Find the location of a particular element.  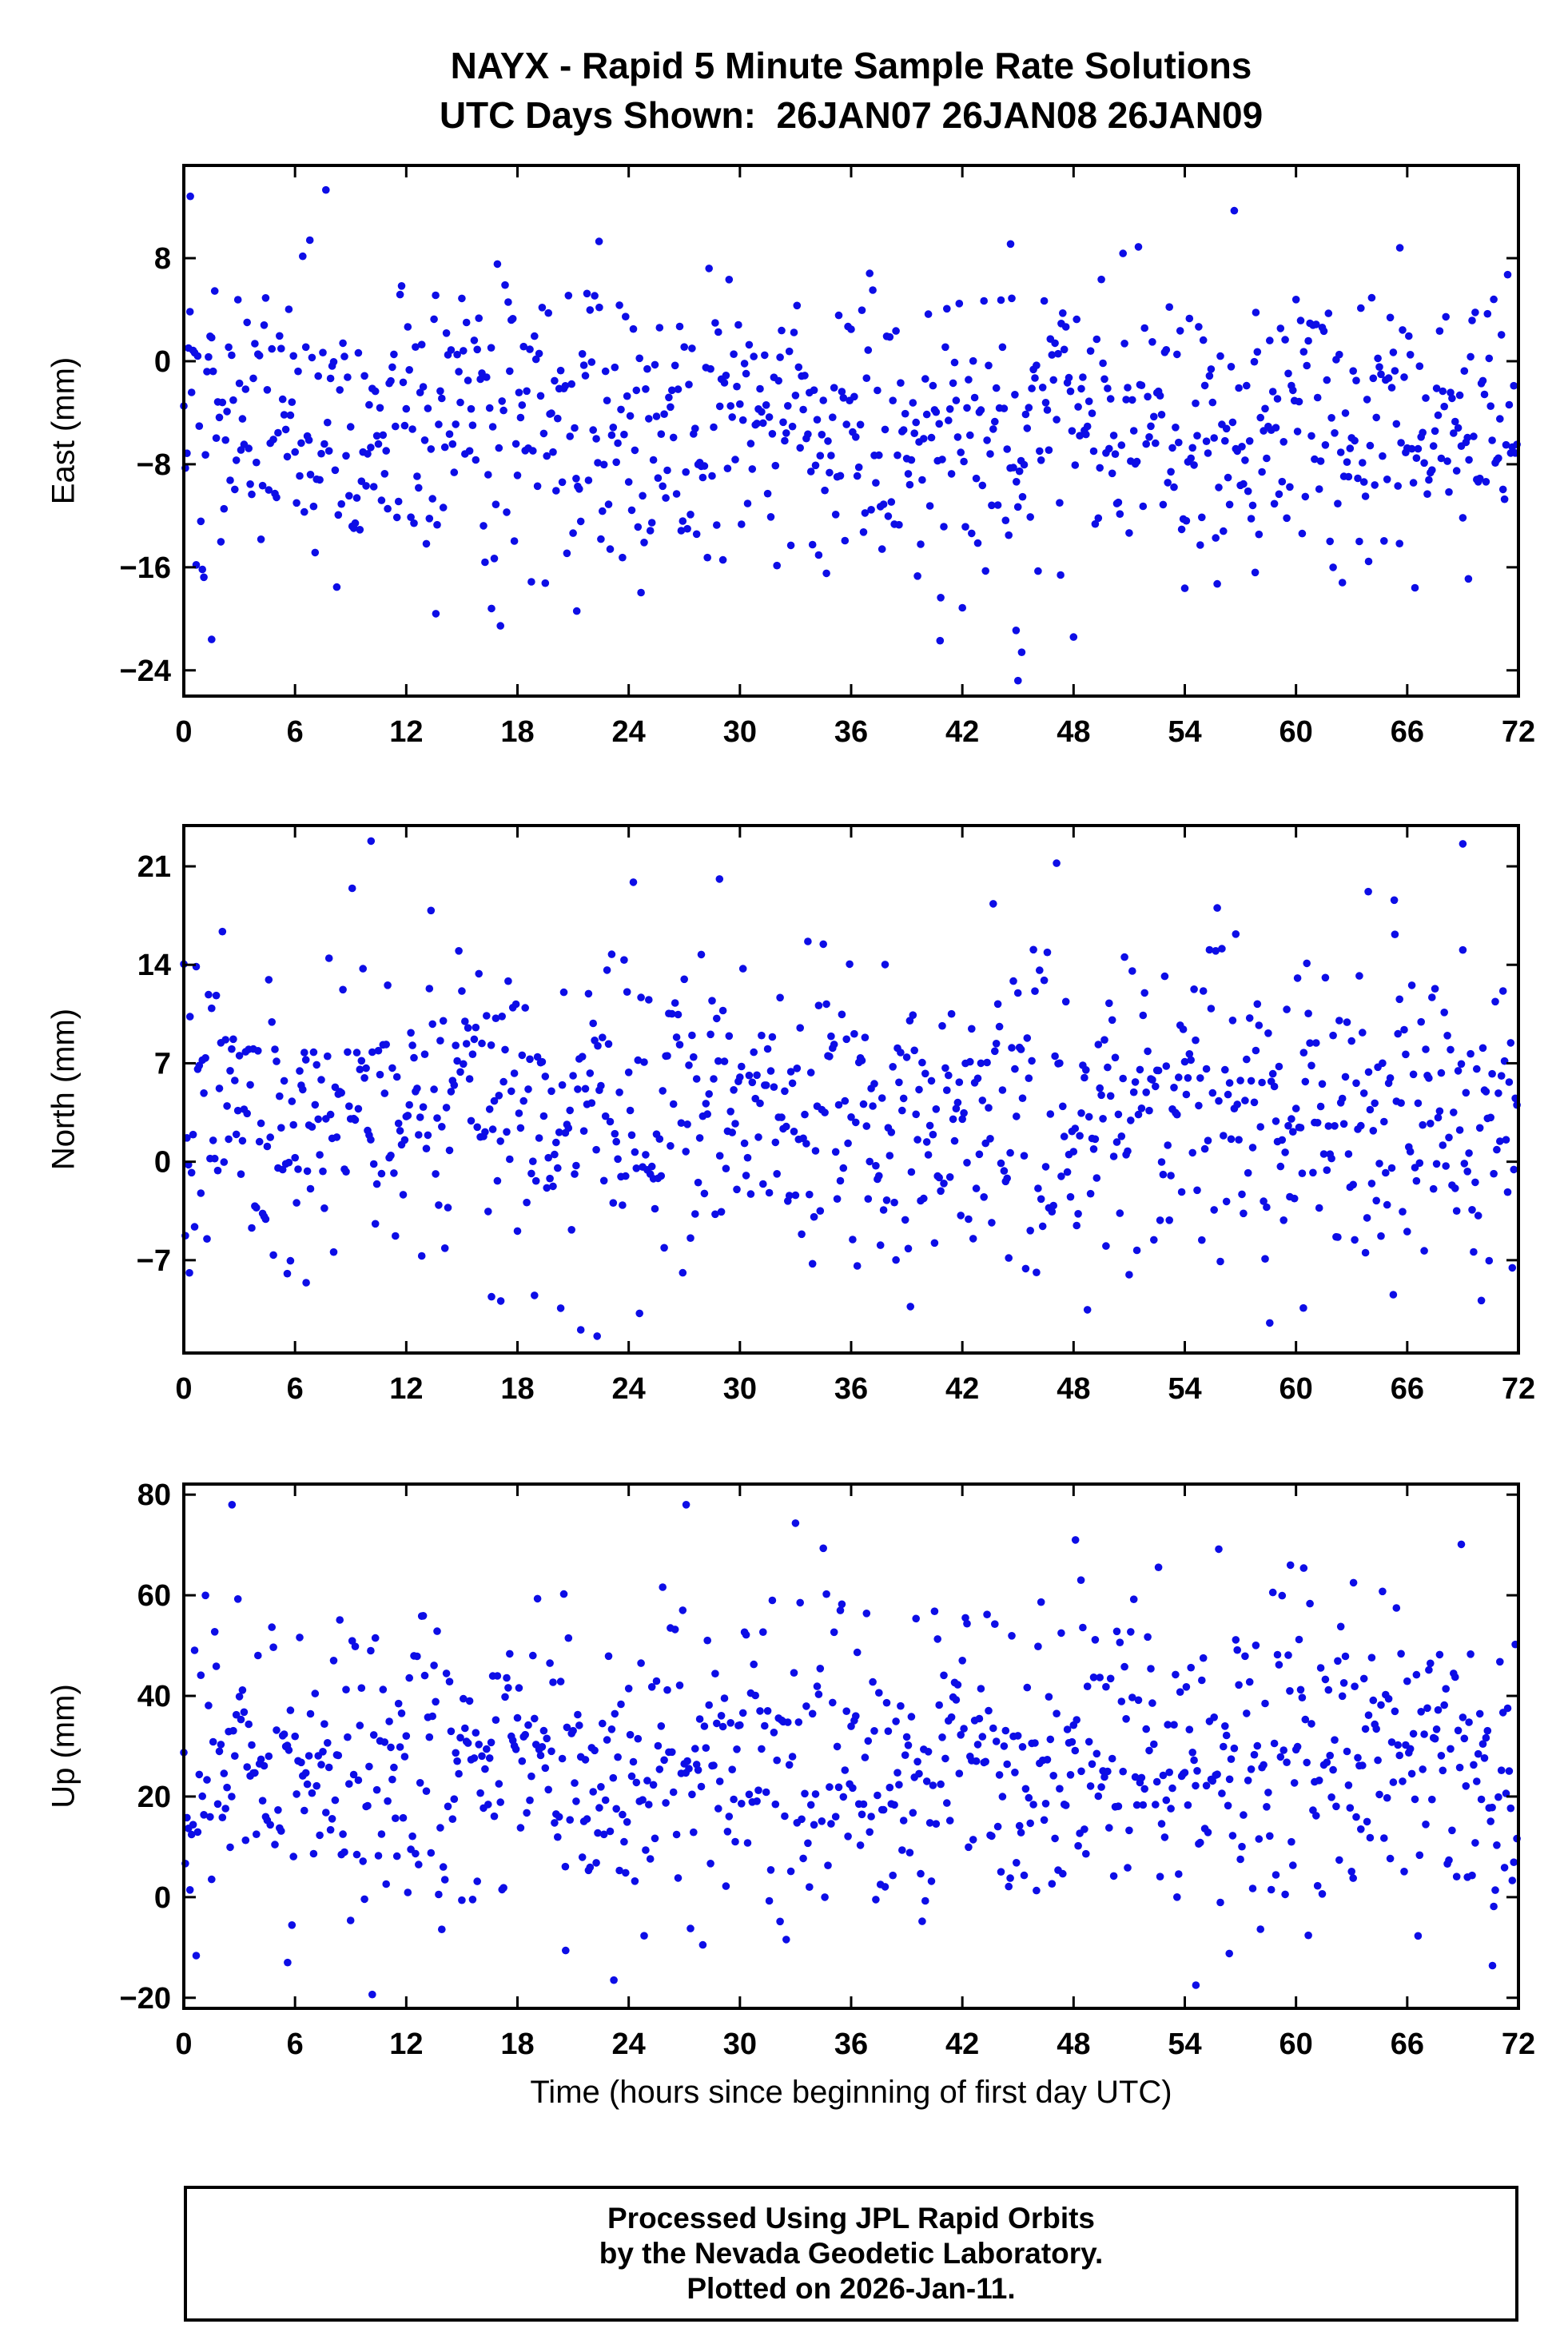

svg-text: 40 is located at coordinates (154, 1696).